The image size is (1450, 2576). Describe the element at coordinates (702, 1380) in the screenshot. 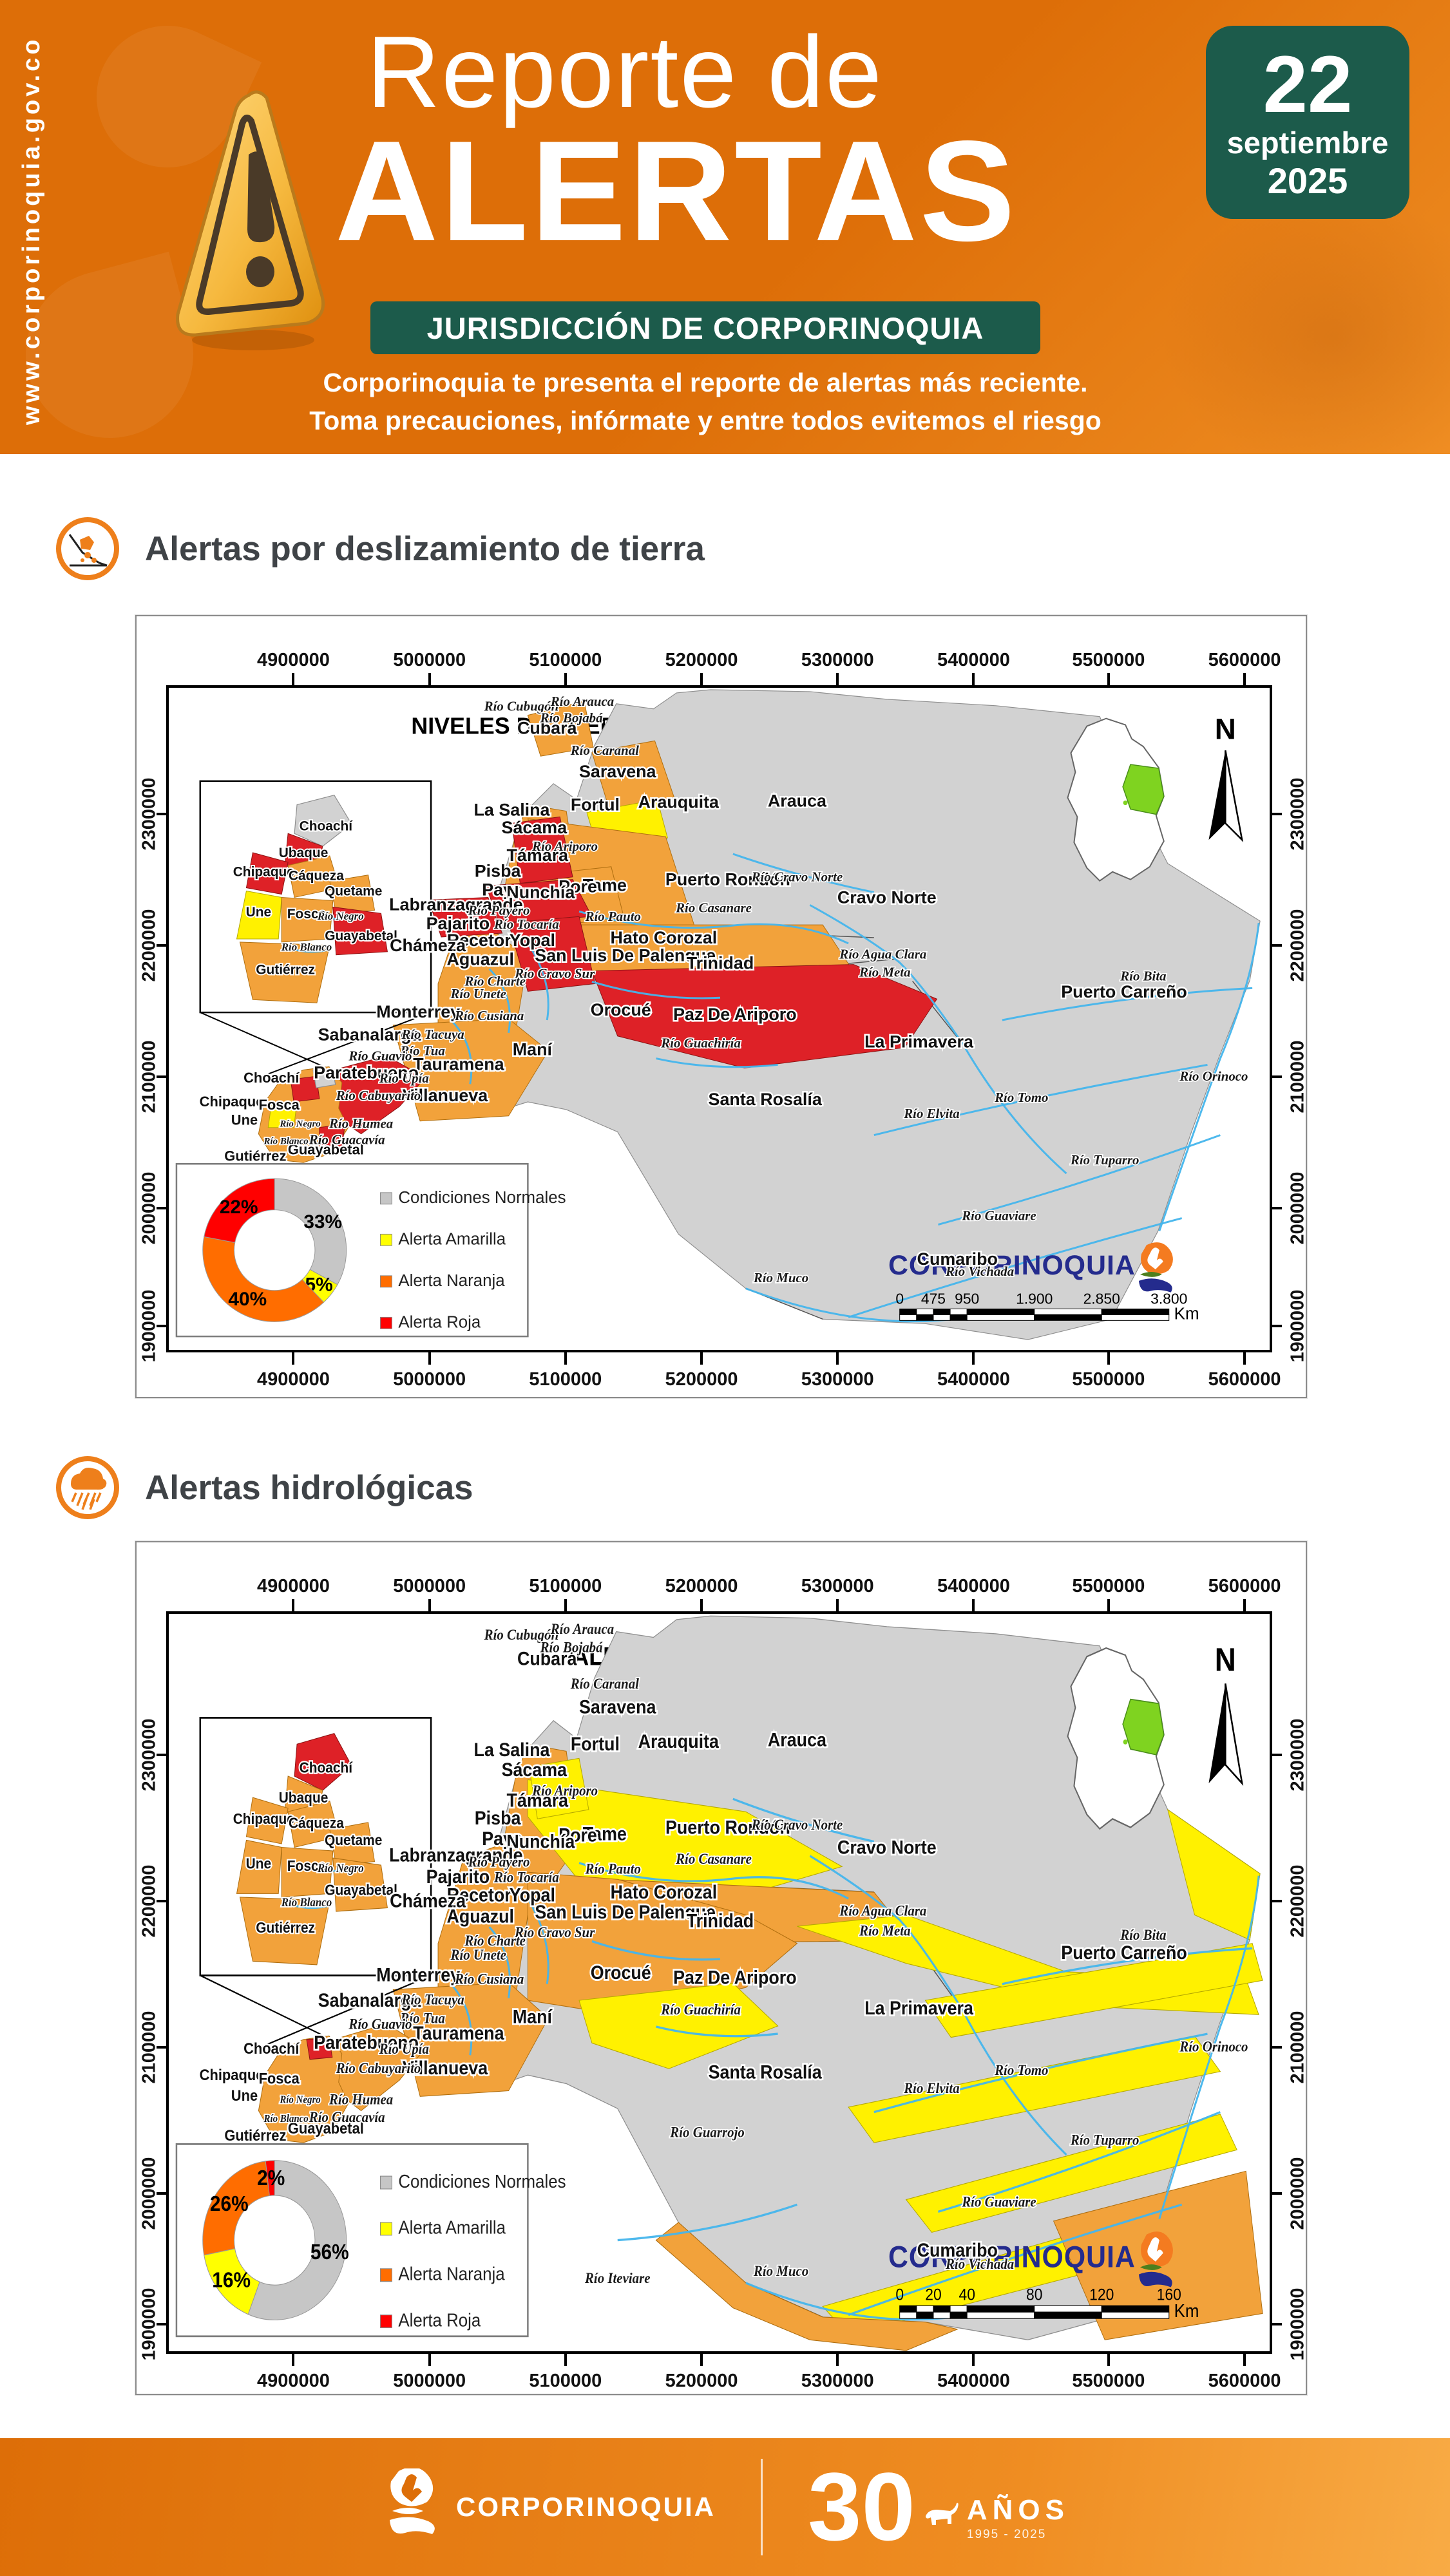

I see `coordinate-tick-label: 5200000` at that location.